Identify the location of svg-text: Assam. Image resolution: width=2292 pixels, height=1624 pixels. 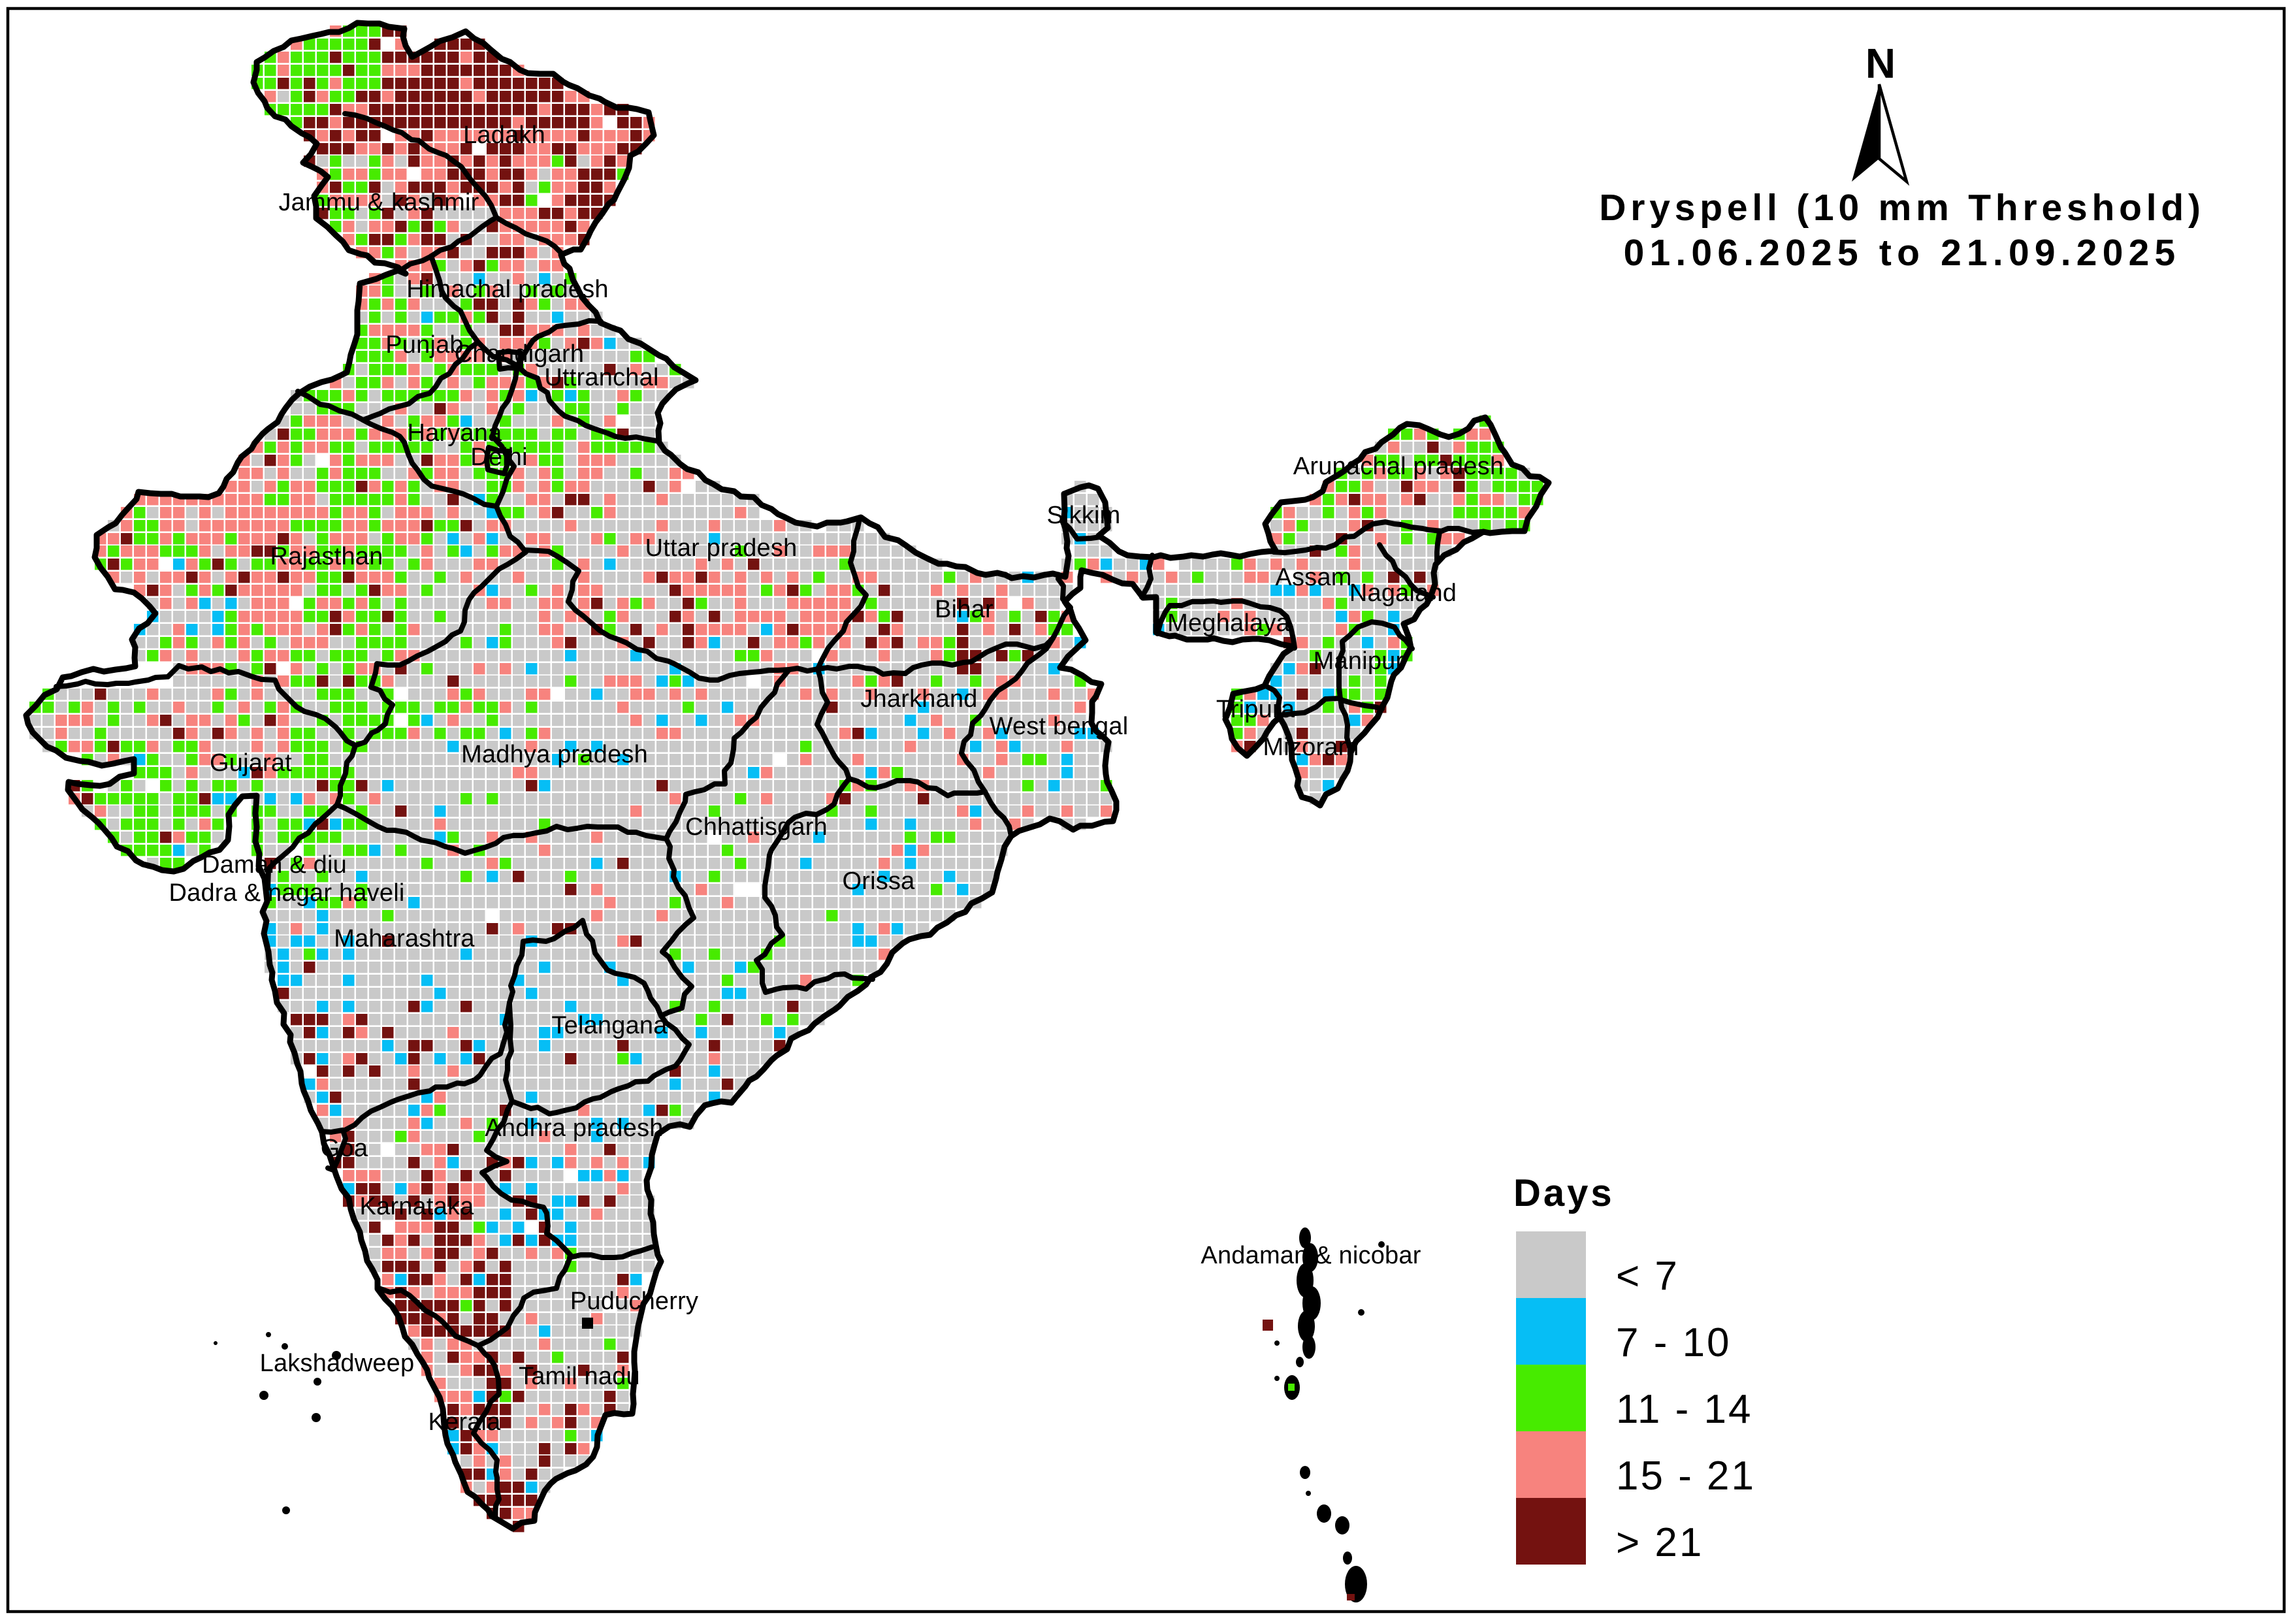
(1313, 577).